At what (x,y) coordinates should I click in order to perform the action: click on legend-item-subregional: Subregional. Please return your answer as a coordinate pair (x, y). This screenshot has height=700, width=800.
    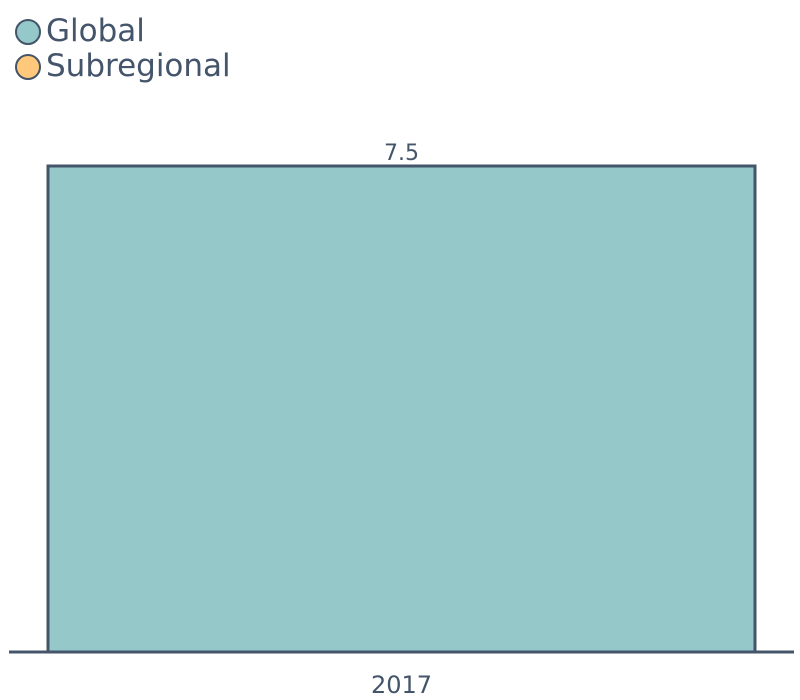
    Looking at the image, I should click on (123, 66).